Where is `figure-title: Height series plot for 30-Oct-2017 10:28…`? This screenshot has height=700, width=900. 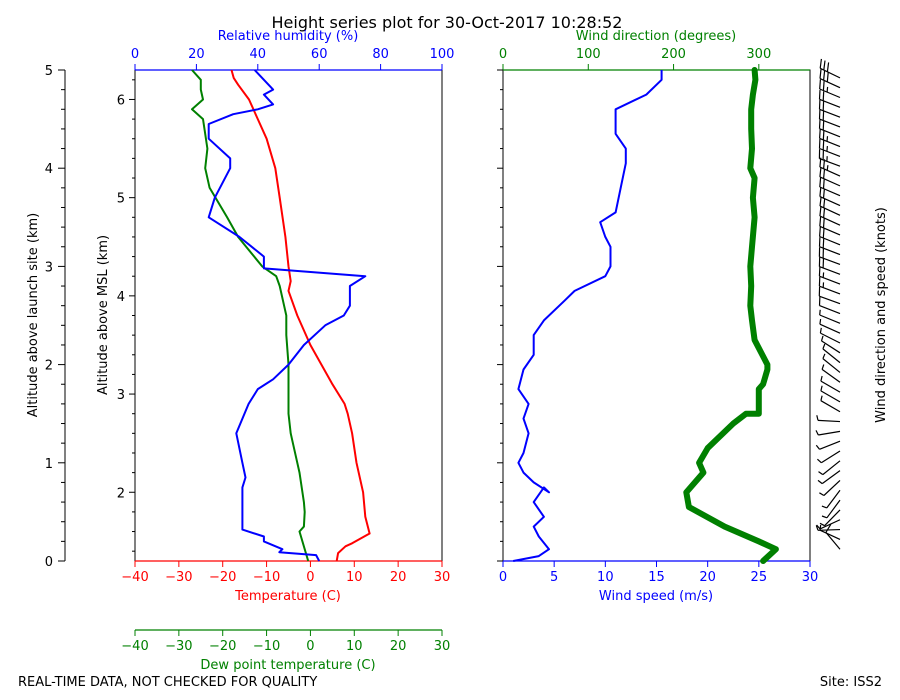 figure-title: Height series plot for 30-Oct-2017 10:28… is located at coordinates (447, 22).